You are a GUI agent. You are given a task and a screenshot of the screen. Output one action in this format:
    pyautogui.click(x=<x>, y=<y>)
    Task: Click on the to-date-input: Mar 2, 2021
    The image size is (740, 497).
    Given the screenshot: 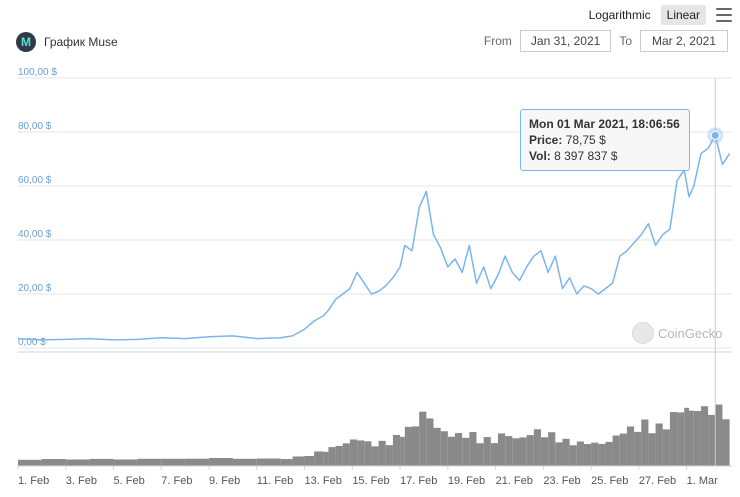 What is the action you would take?
    pyautogui.click(x=684, y=41)
    